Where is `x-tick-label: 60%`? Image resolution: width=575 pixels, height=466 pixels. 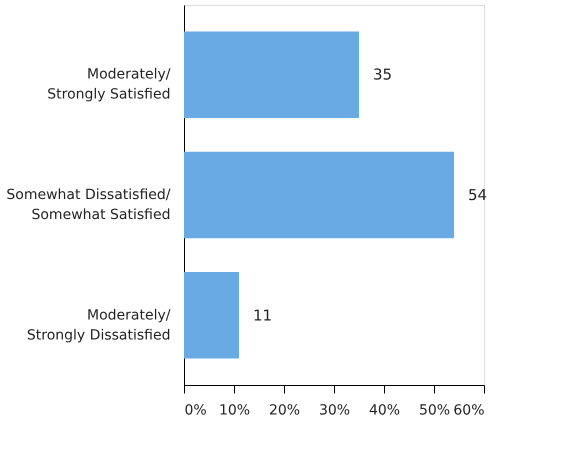 x-tick-label: 60% is located at coordinates (468, 410).